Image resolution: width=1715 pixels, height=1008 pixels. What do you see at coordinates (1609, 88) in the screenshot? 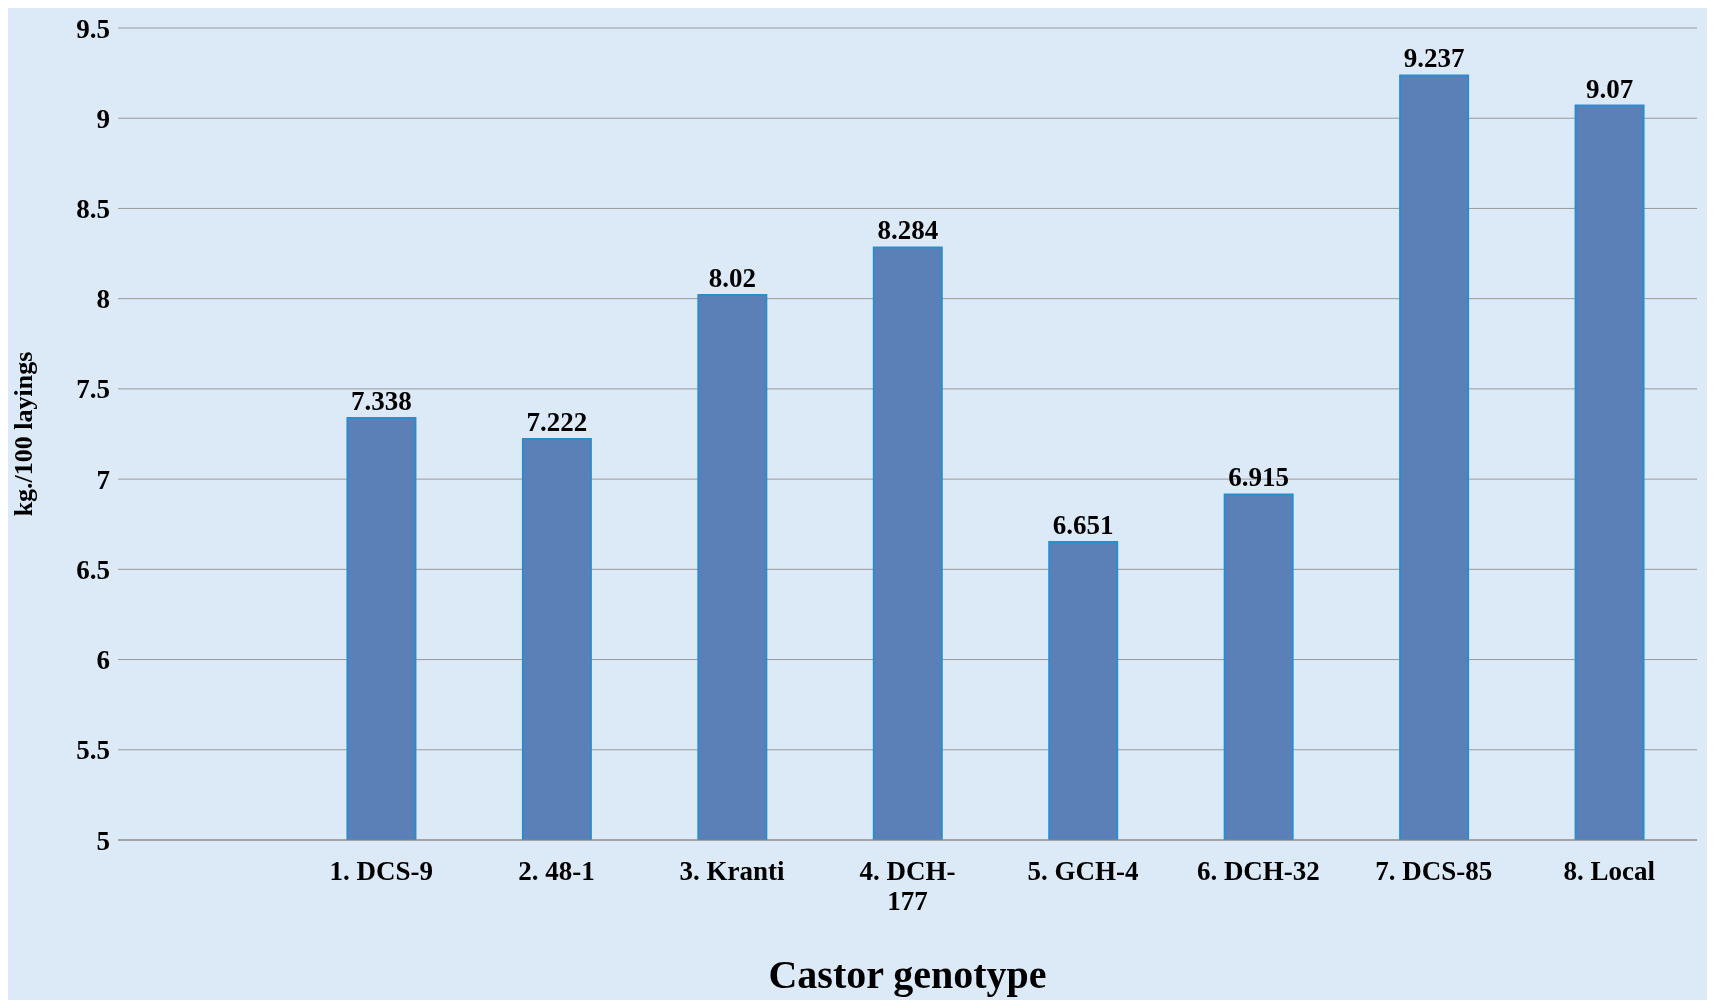
I see `data-label: 9.07` at bounding box center [1609, 88].